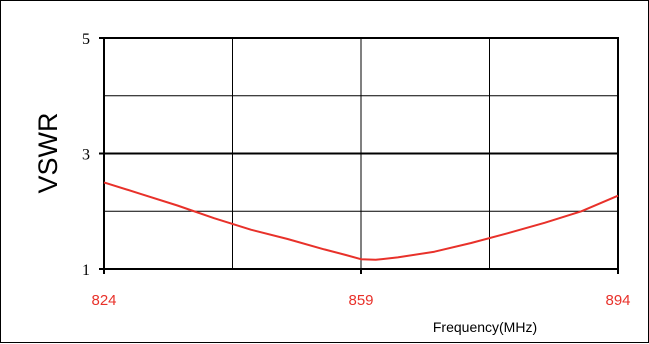 The width and height of the screenshot is (649, 344). What do you see at coordinates (103, 300) in the screenshot?
I see `x-tick-label: 824` at bounding box center [103, 300].